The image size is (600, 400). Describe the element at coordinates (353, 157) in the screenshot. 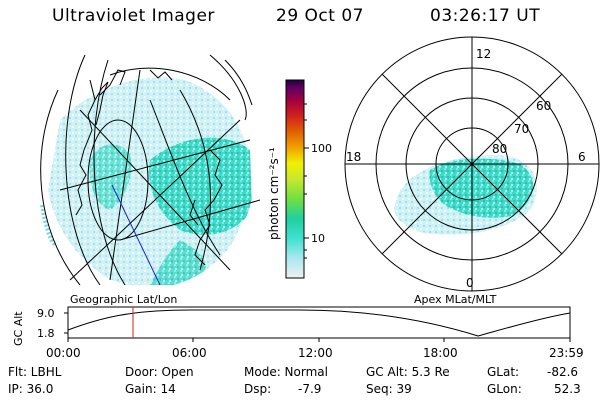

I see `mlt-label-18: 18` at that location.